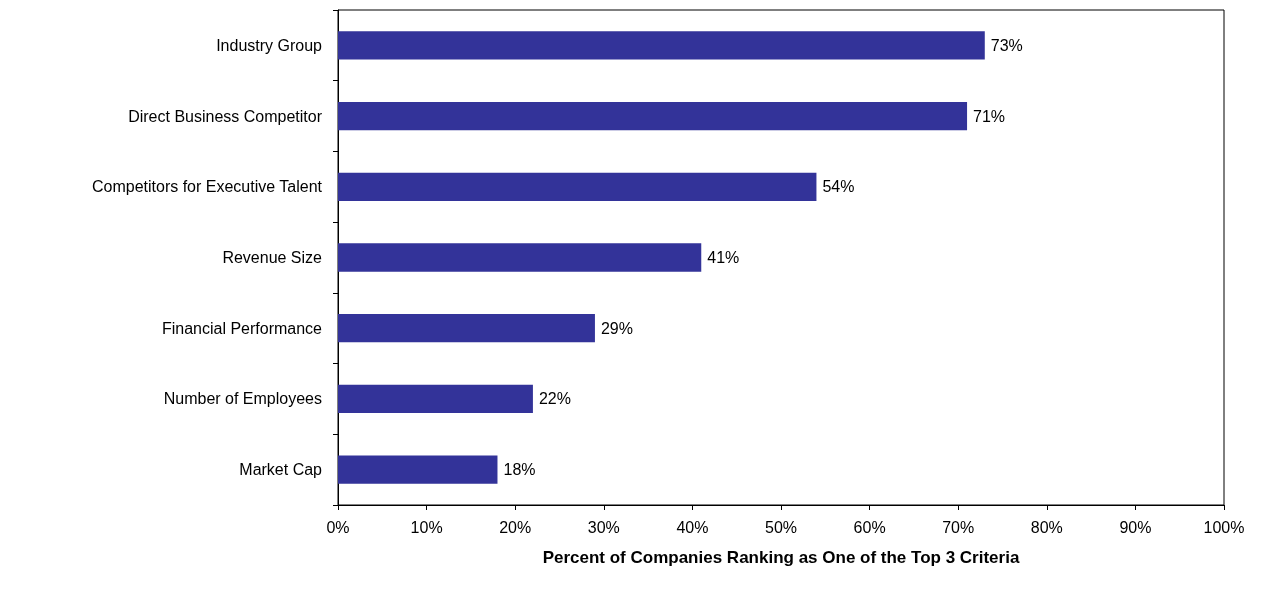 The height and width of the screenshot is (592, 1268). What do you see at coordinates (989, 116) in the screenshot?
I see `data-label: 71%` at bounding box center [989, 116].